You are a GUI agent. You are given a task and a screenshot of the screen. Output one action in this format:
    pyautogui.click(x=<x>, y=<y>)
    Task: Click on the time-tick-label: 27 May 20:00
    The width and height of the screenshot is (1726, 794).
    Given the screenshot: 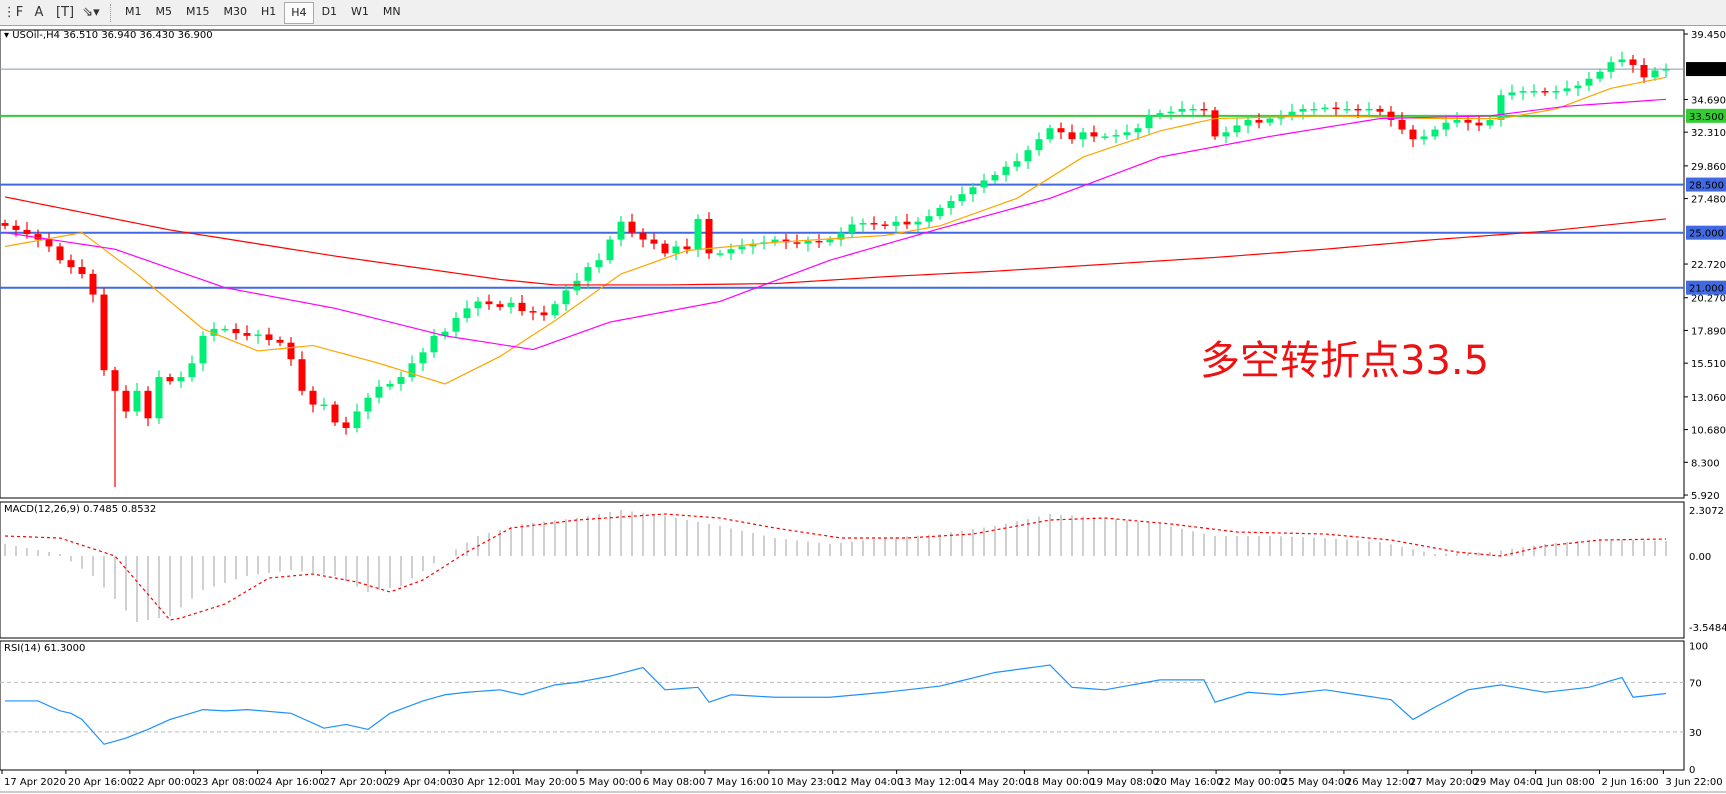 What is the action you would take?
    pyautogui.click(x=1444, y=782)
    